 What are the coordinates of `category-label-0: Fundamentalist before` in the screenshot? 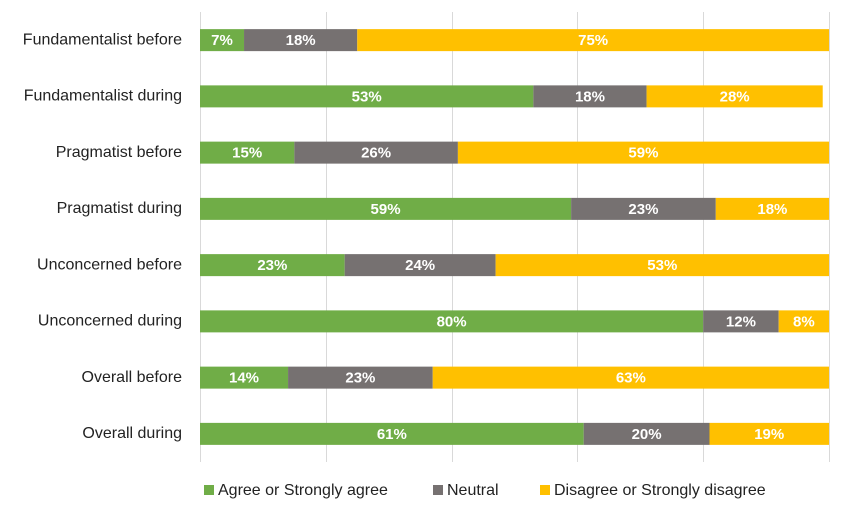 It's located at (102, 39).